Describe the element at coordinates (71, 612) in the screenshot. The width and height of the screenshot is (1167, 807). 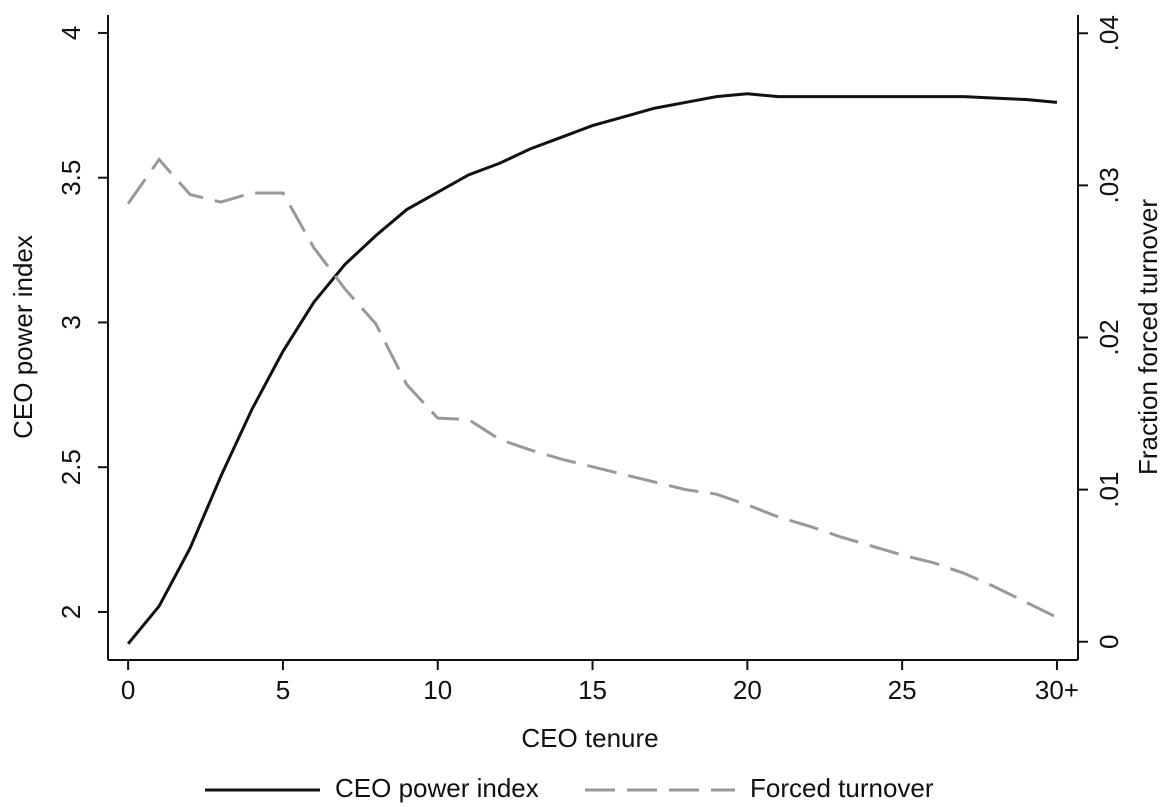
I see `y-tick-label: 2` at that location.